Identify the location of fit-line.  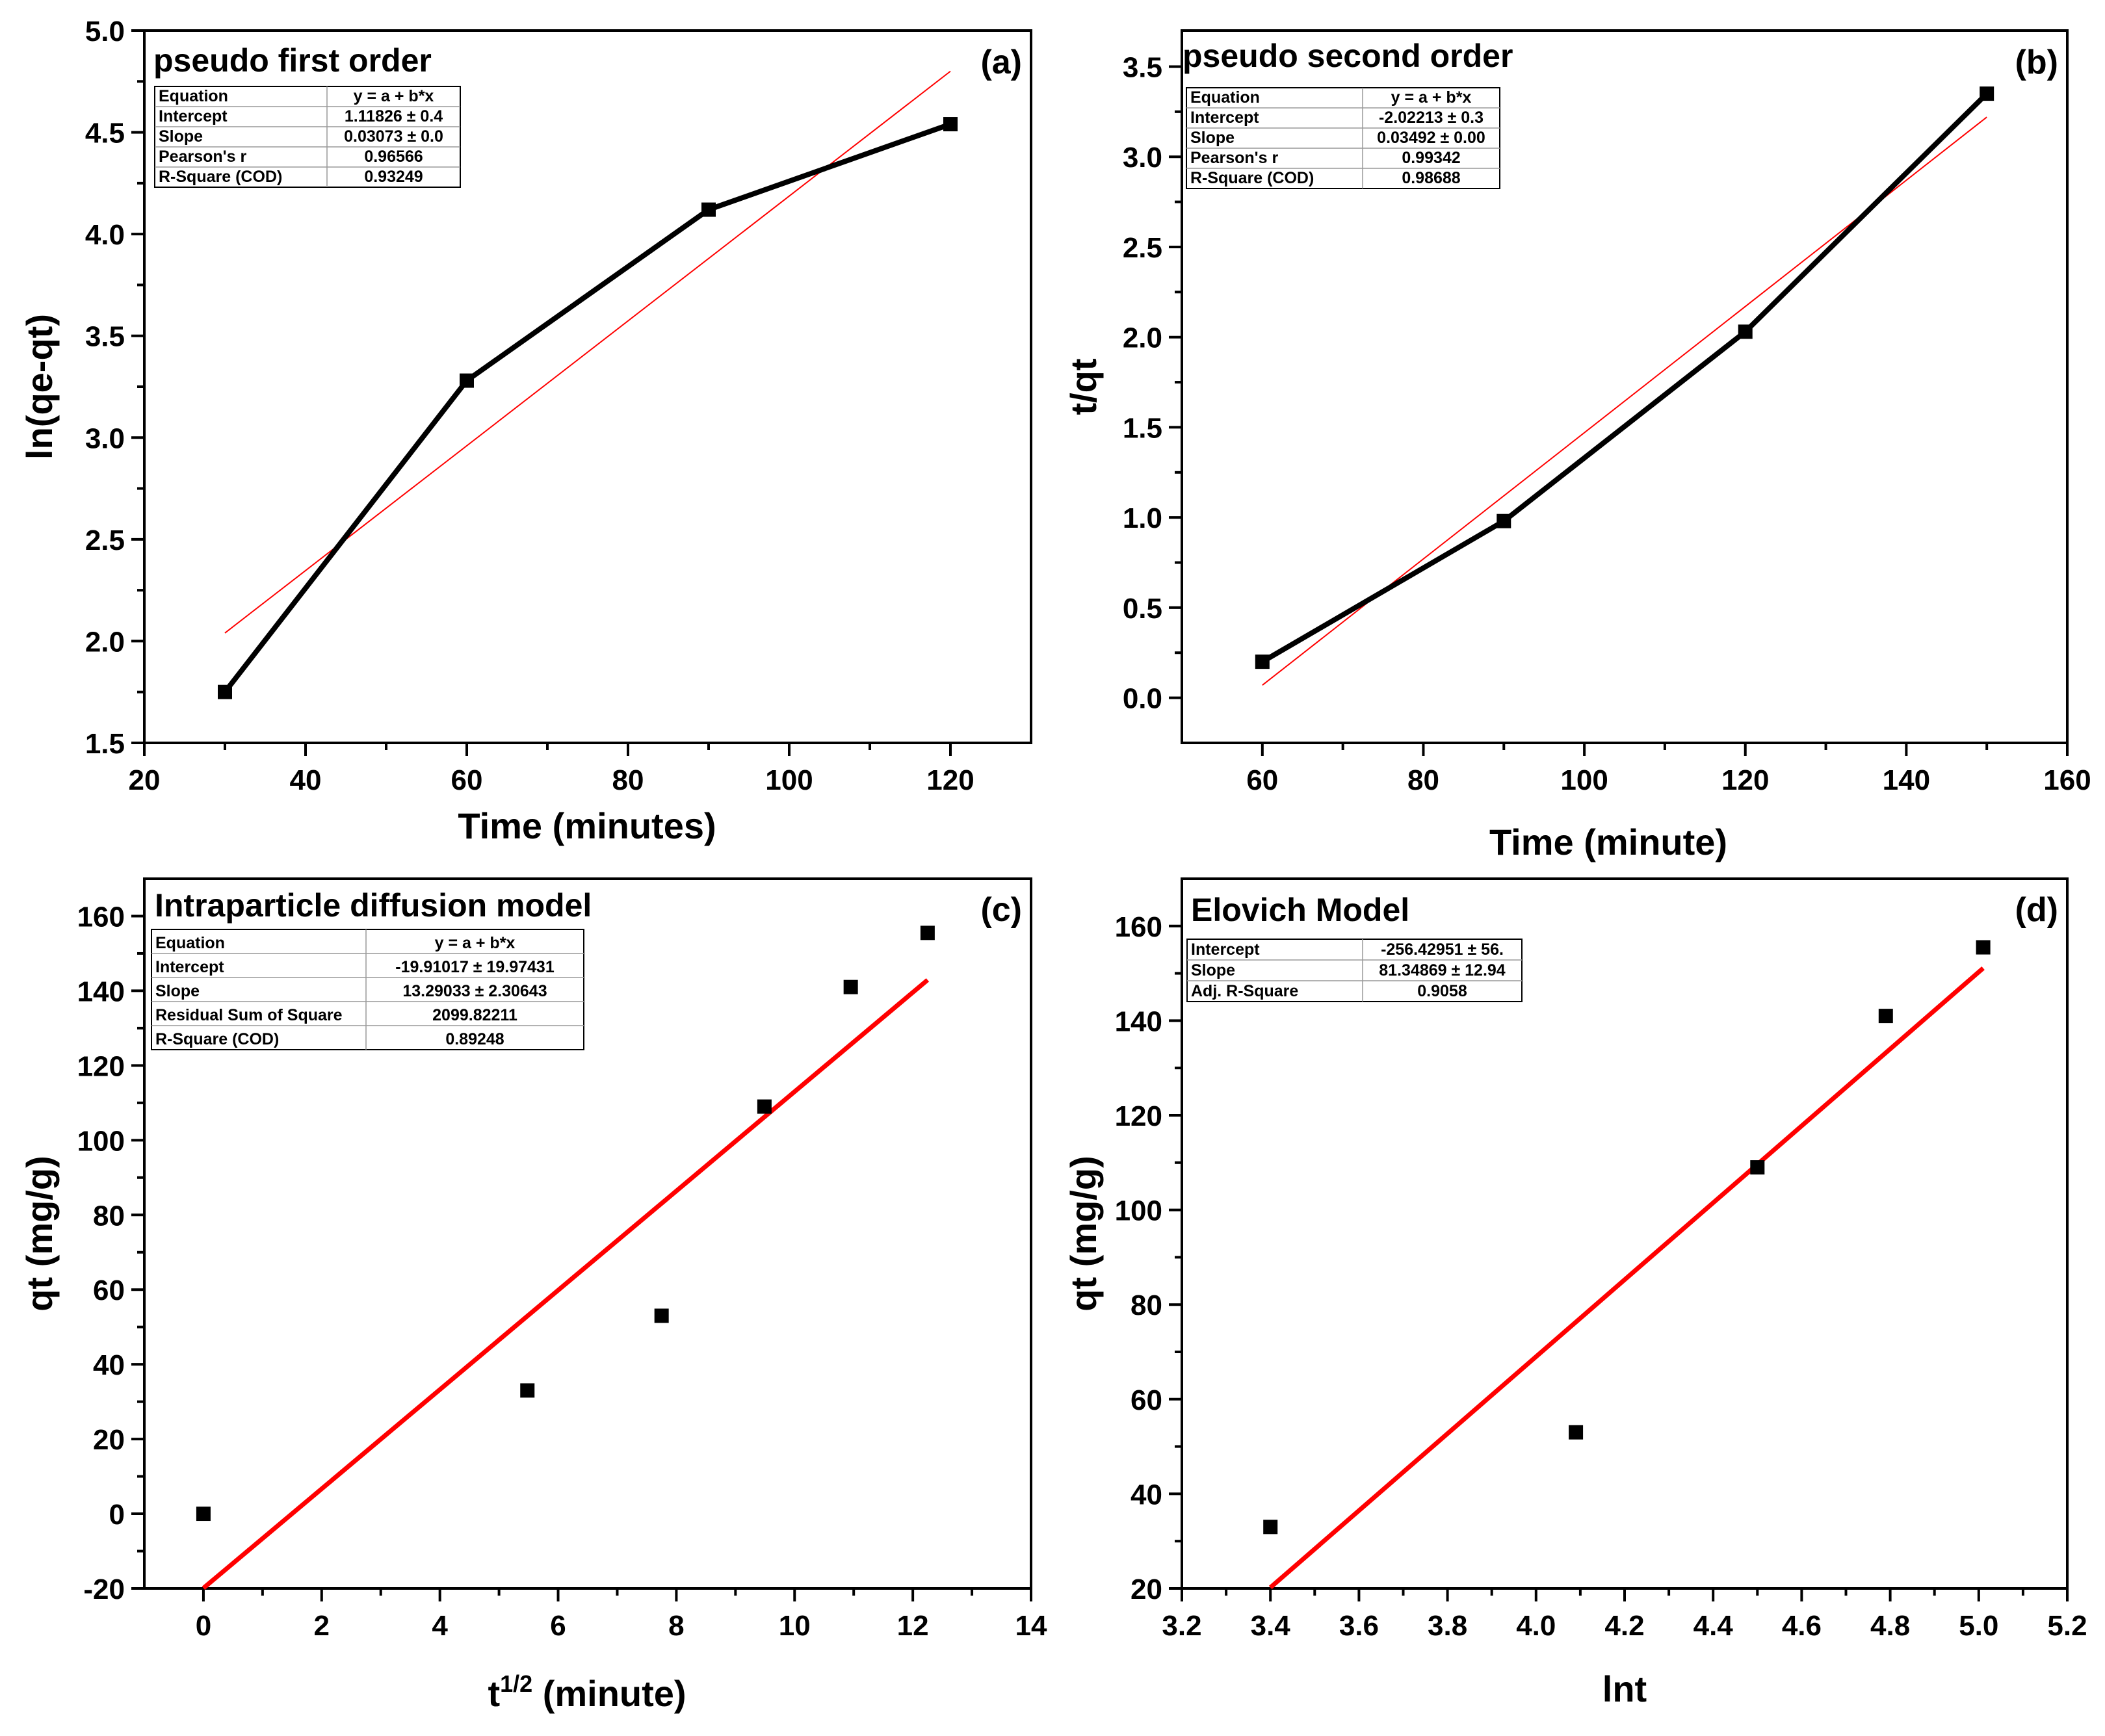
(1627, 1278).